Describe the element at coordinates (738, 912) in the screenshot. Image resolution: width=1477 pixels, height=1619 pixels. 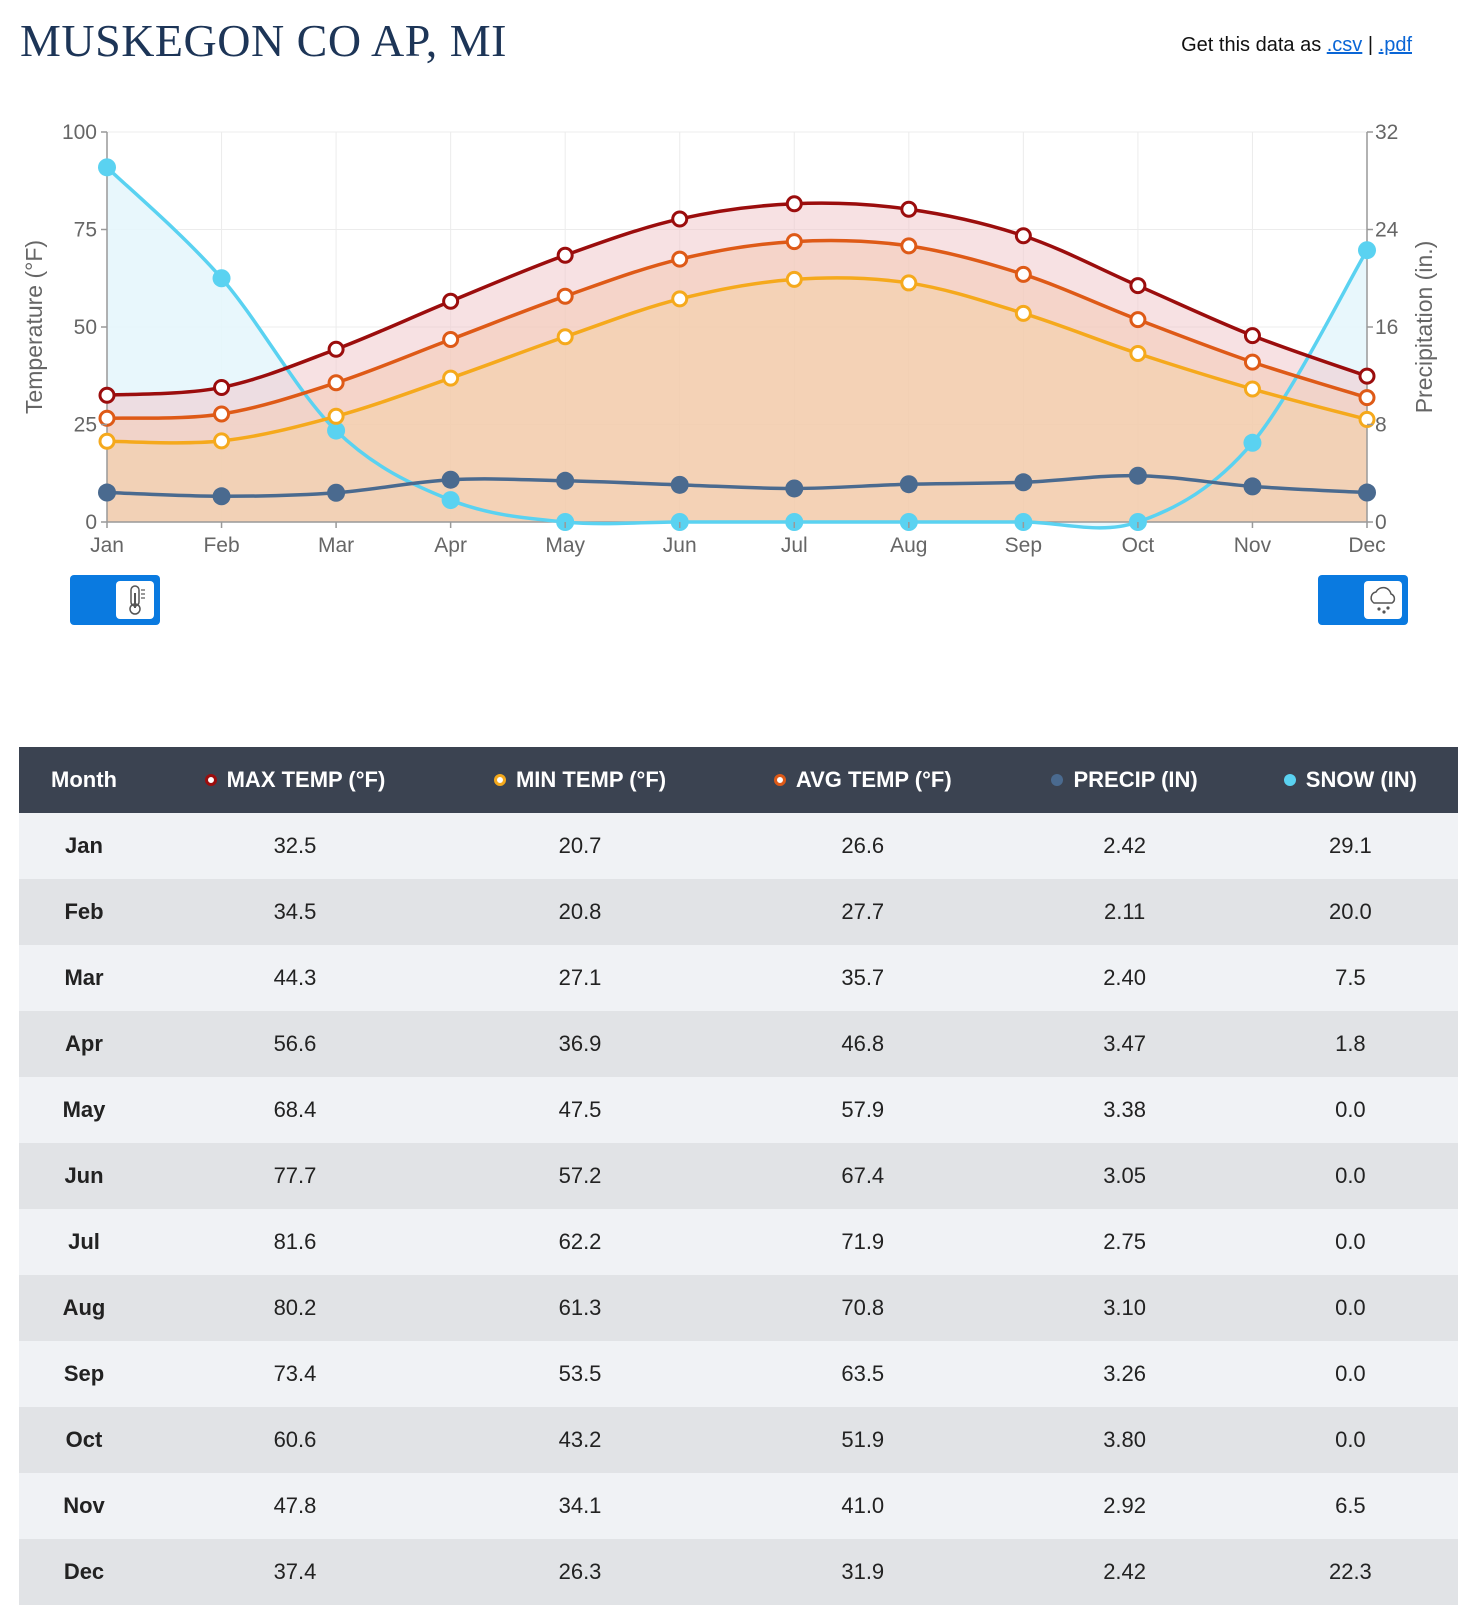
I see `table-row: Feb 34.5 20.8 27.7 2.11 20.0` at that location.